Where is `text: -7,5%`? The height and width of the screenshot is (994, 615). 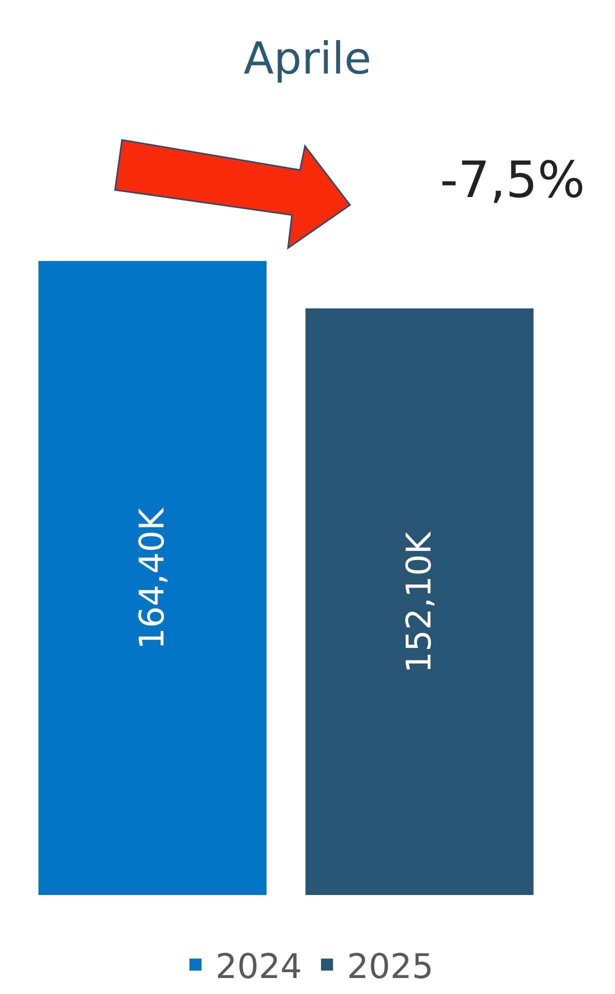 text: -7,5% is located at coordinates (513, 180).